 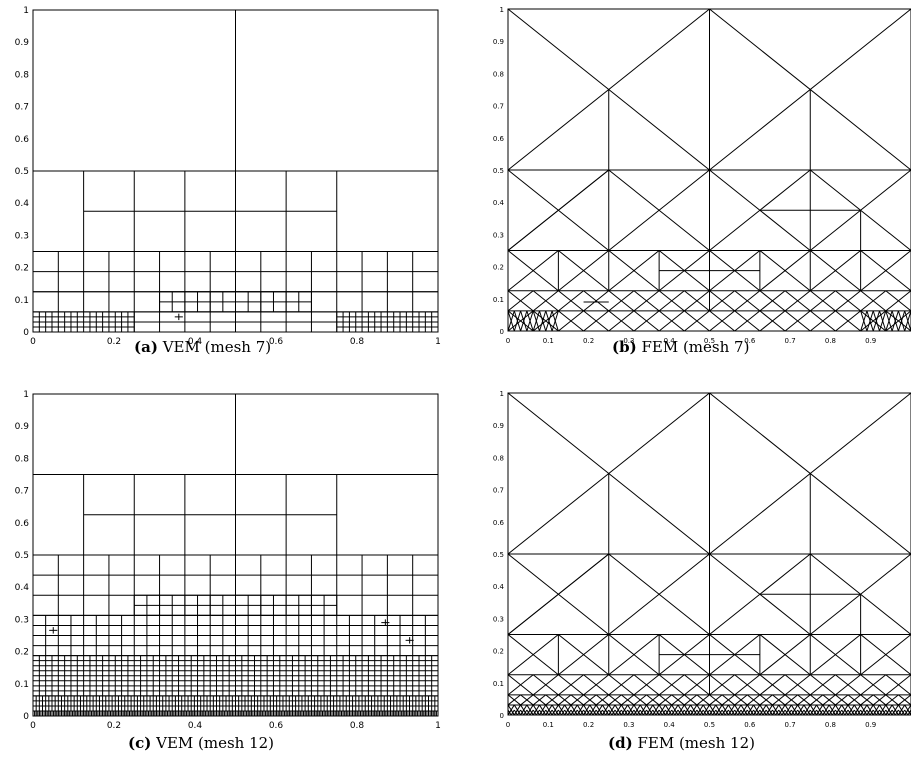 What do you see at coordinates (870, 725) in the screenshot?
I see `x-tick-label: 0.9` at bounding box center [870, 725].